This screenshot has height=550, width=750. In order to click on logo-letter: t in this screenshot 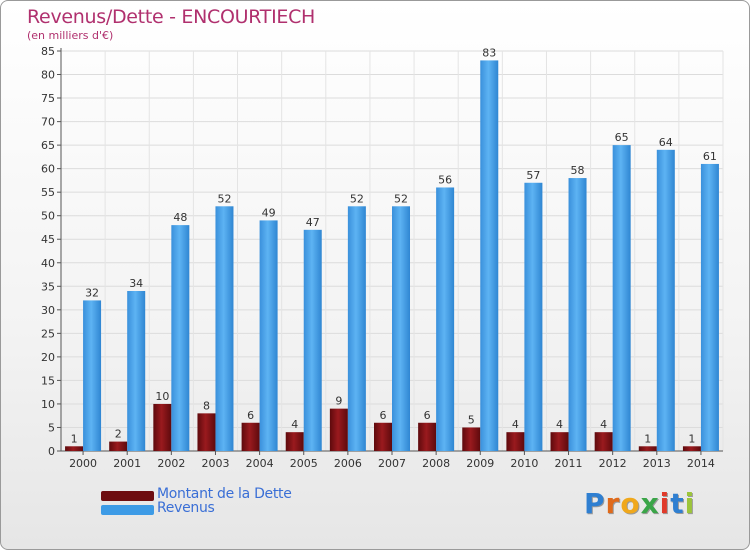, I will do `click(677, 503)`.